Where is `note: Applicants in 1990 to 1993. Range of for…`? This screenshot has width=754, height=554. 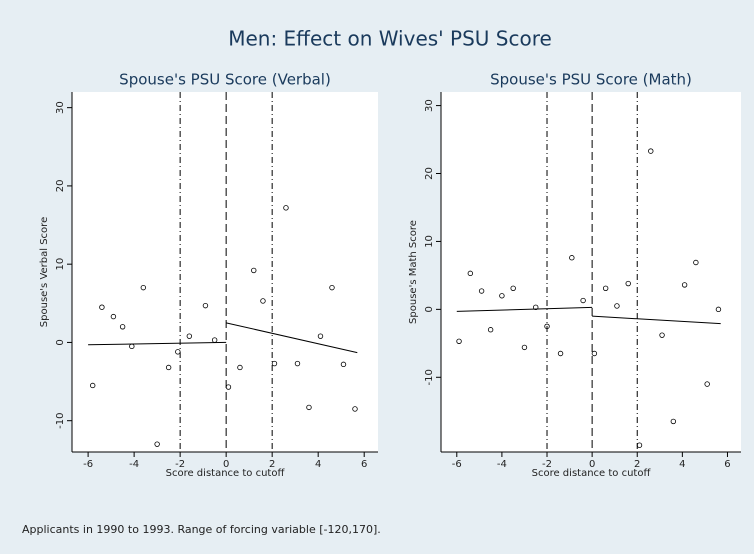
note: Applicants in 1990 to 1993. Range of for… is located at coordinates (201, 529).